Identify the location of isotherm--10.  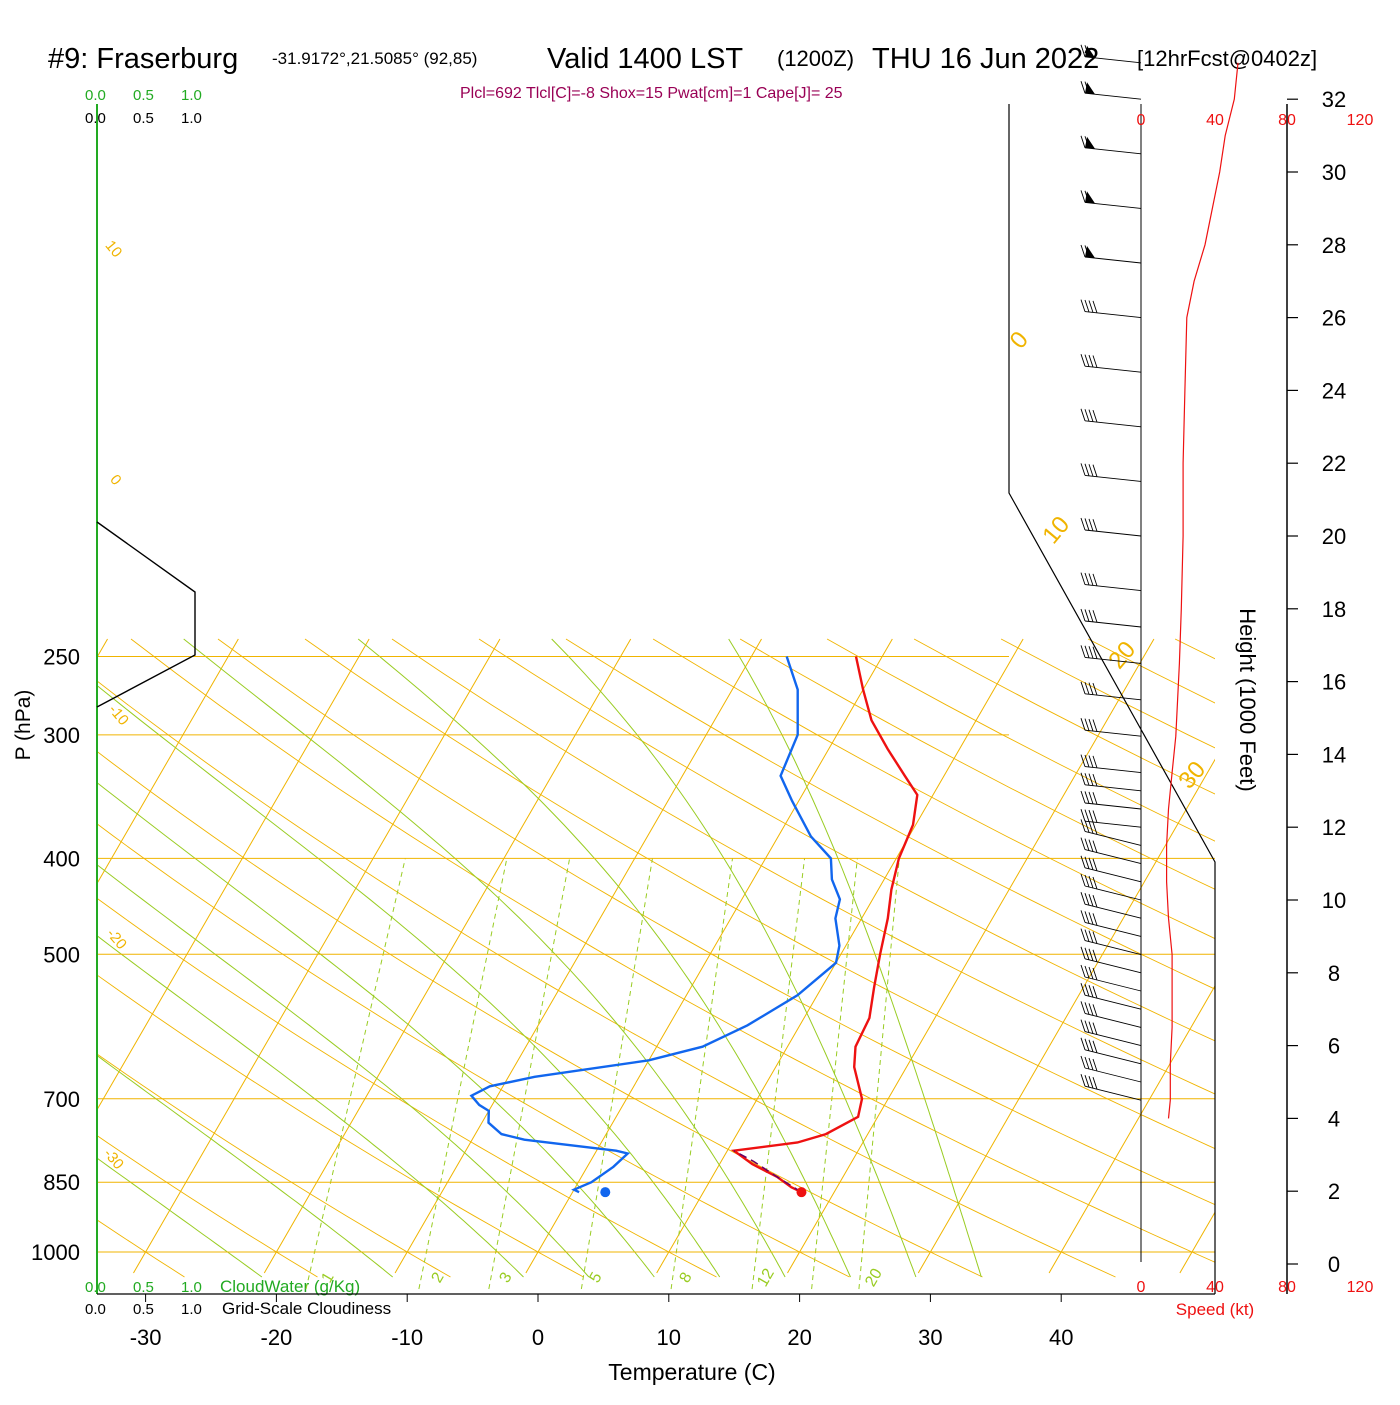
(578, 956).